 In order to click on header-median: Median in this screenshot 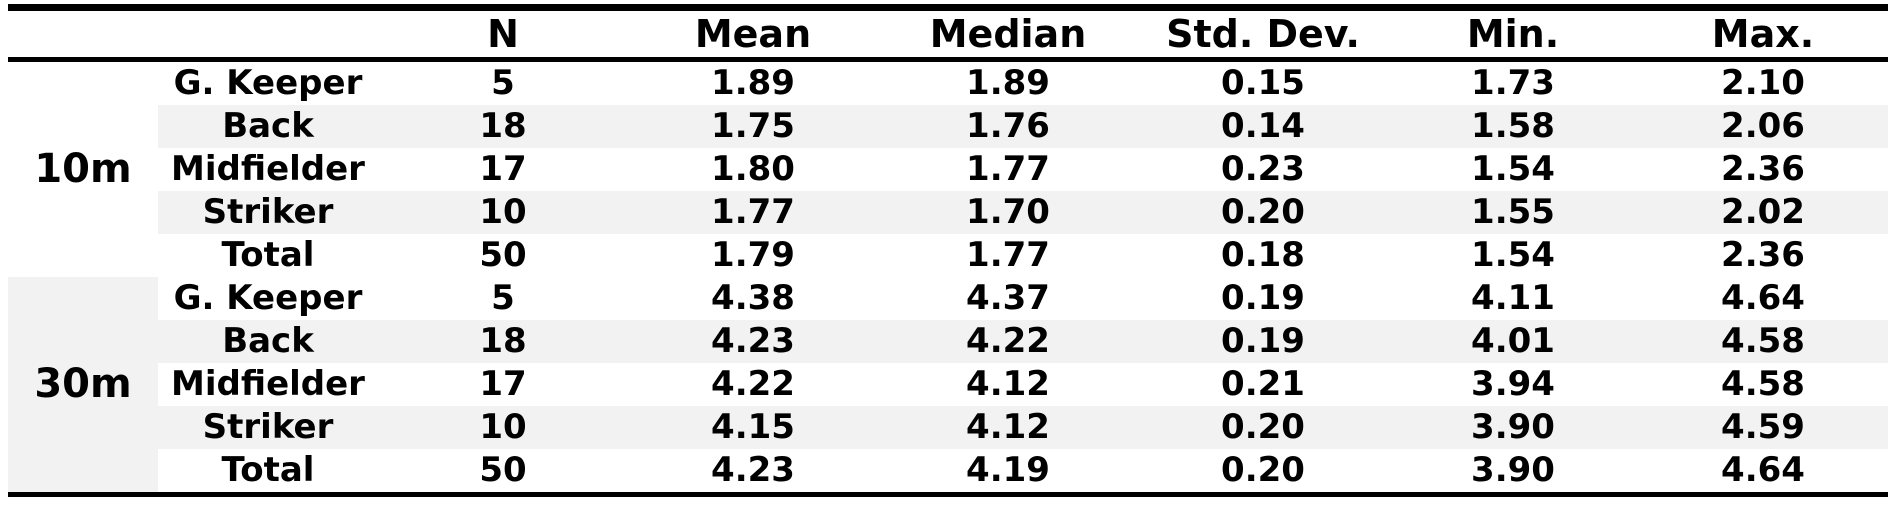, I will do `click(1008, 33)`.